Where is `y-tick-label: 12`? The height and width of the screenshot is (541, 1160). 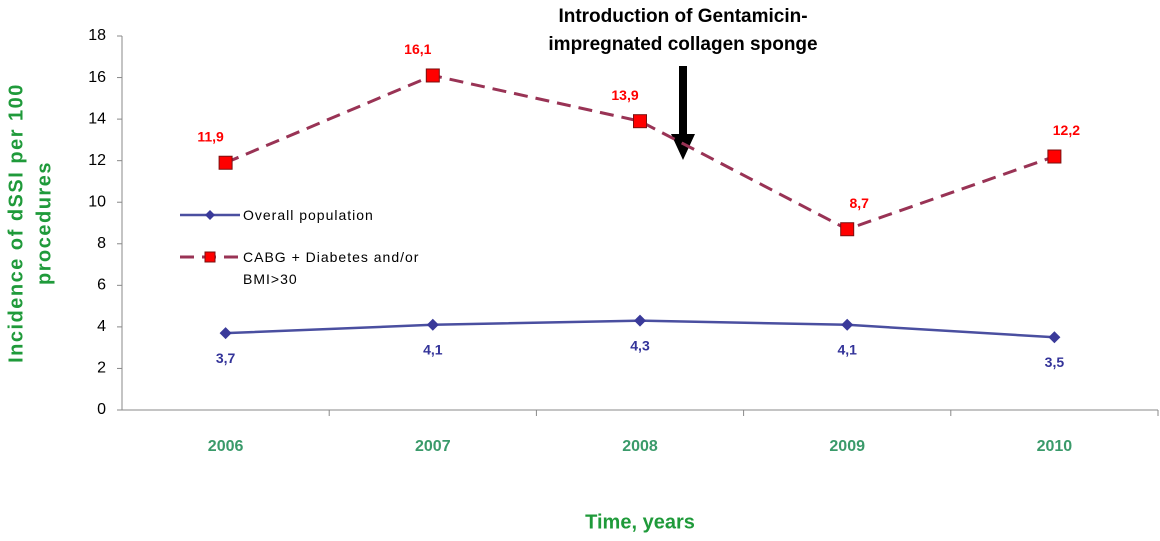
y-tick-label: 12 is located at coordinates (97, 160).